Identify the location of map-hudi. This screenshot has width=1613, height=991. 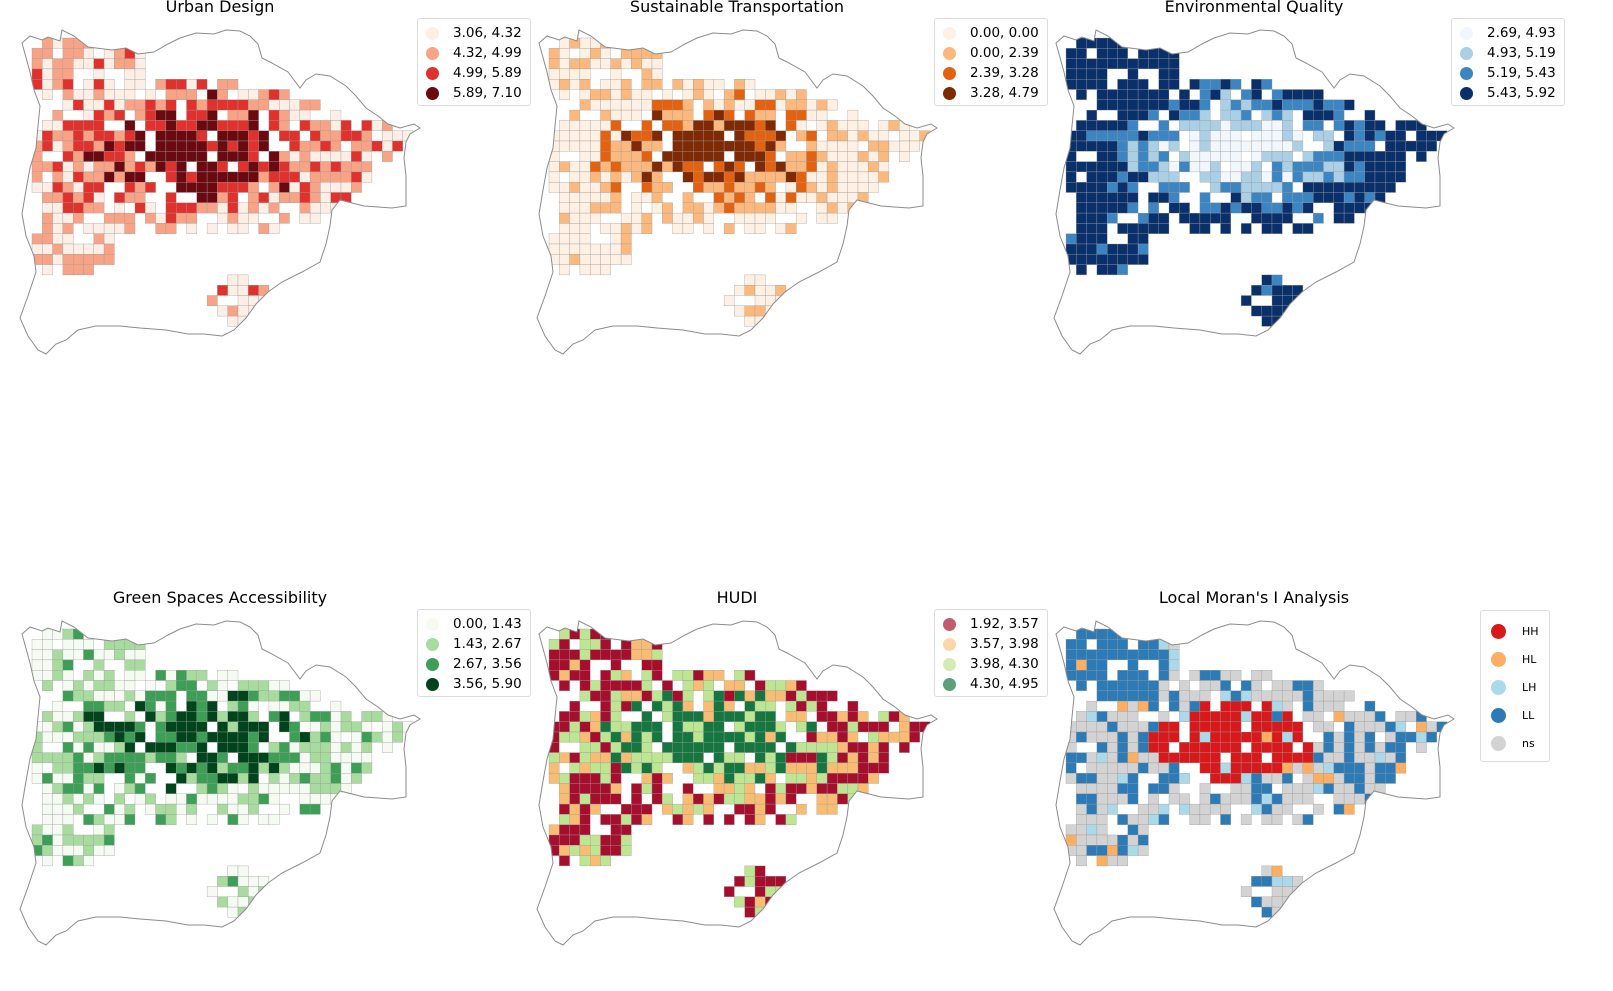
(737, 781).